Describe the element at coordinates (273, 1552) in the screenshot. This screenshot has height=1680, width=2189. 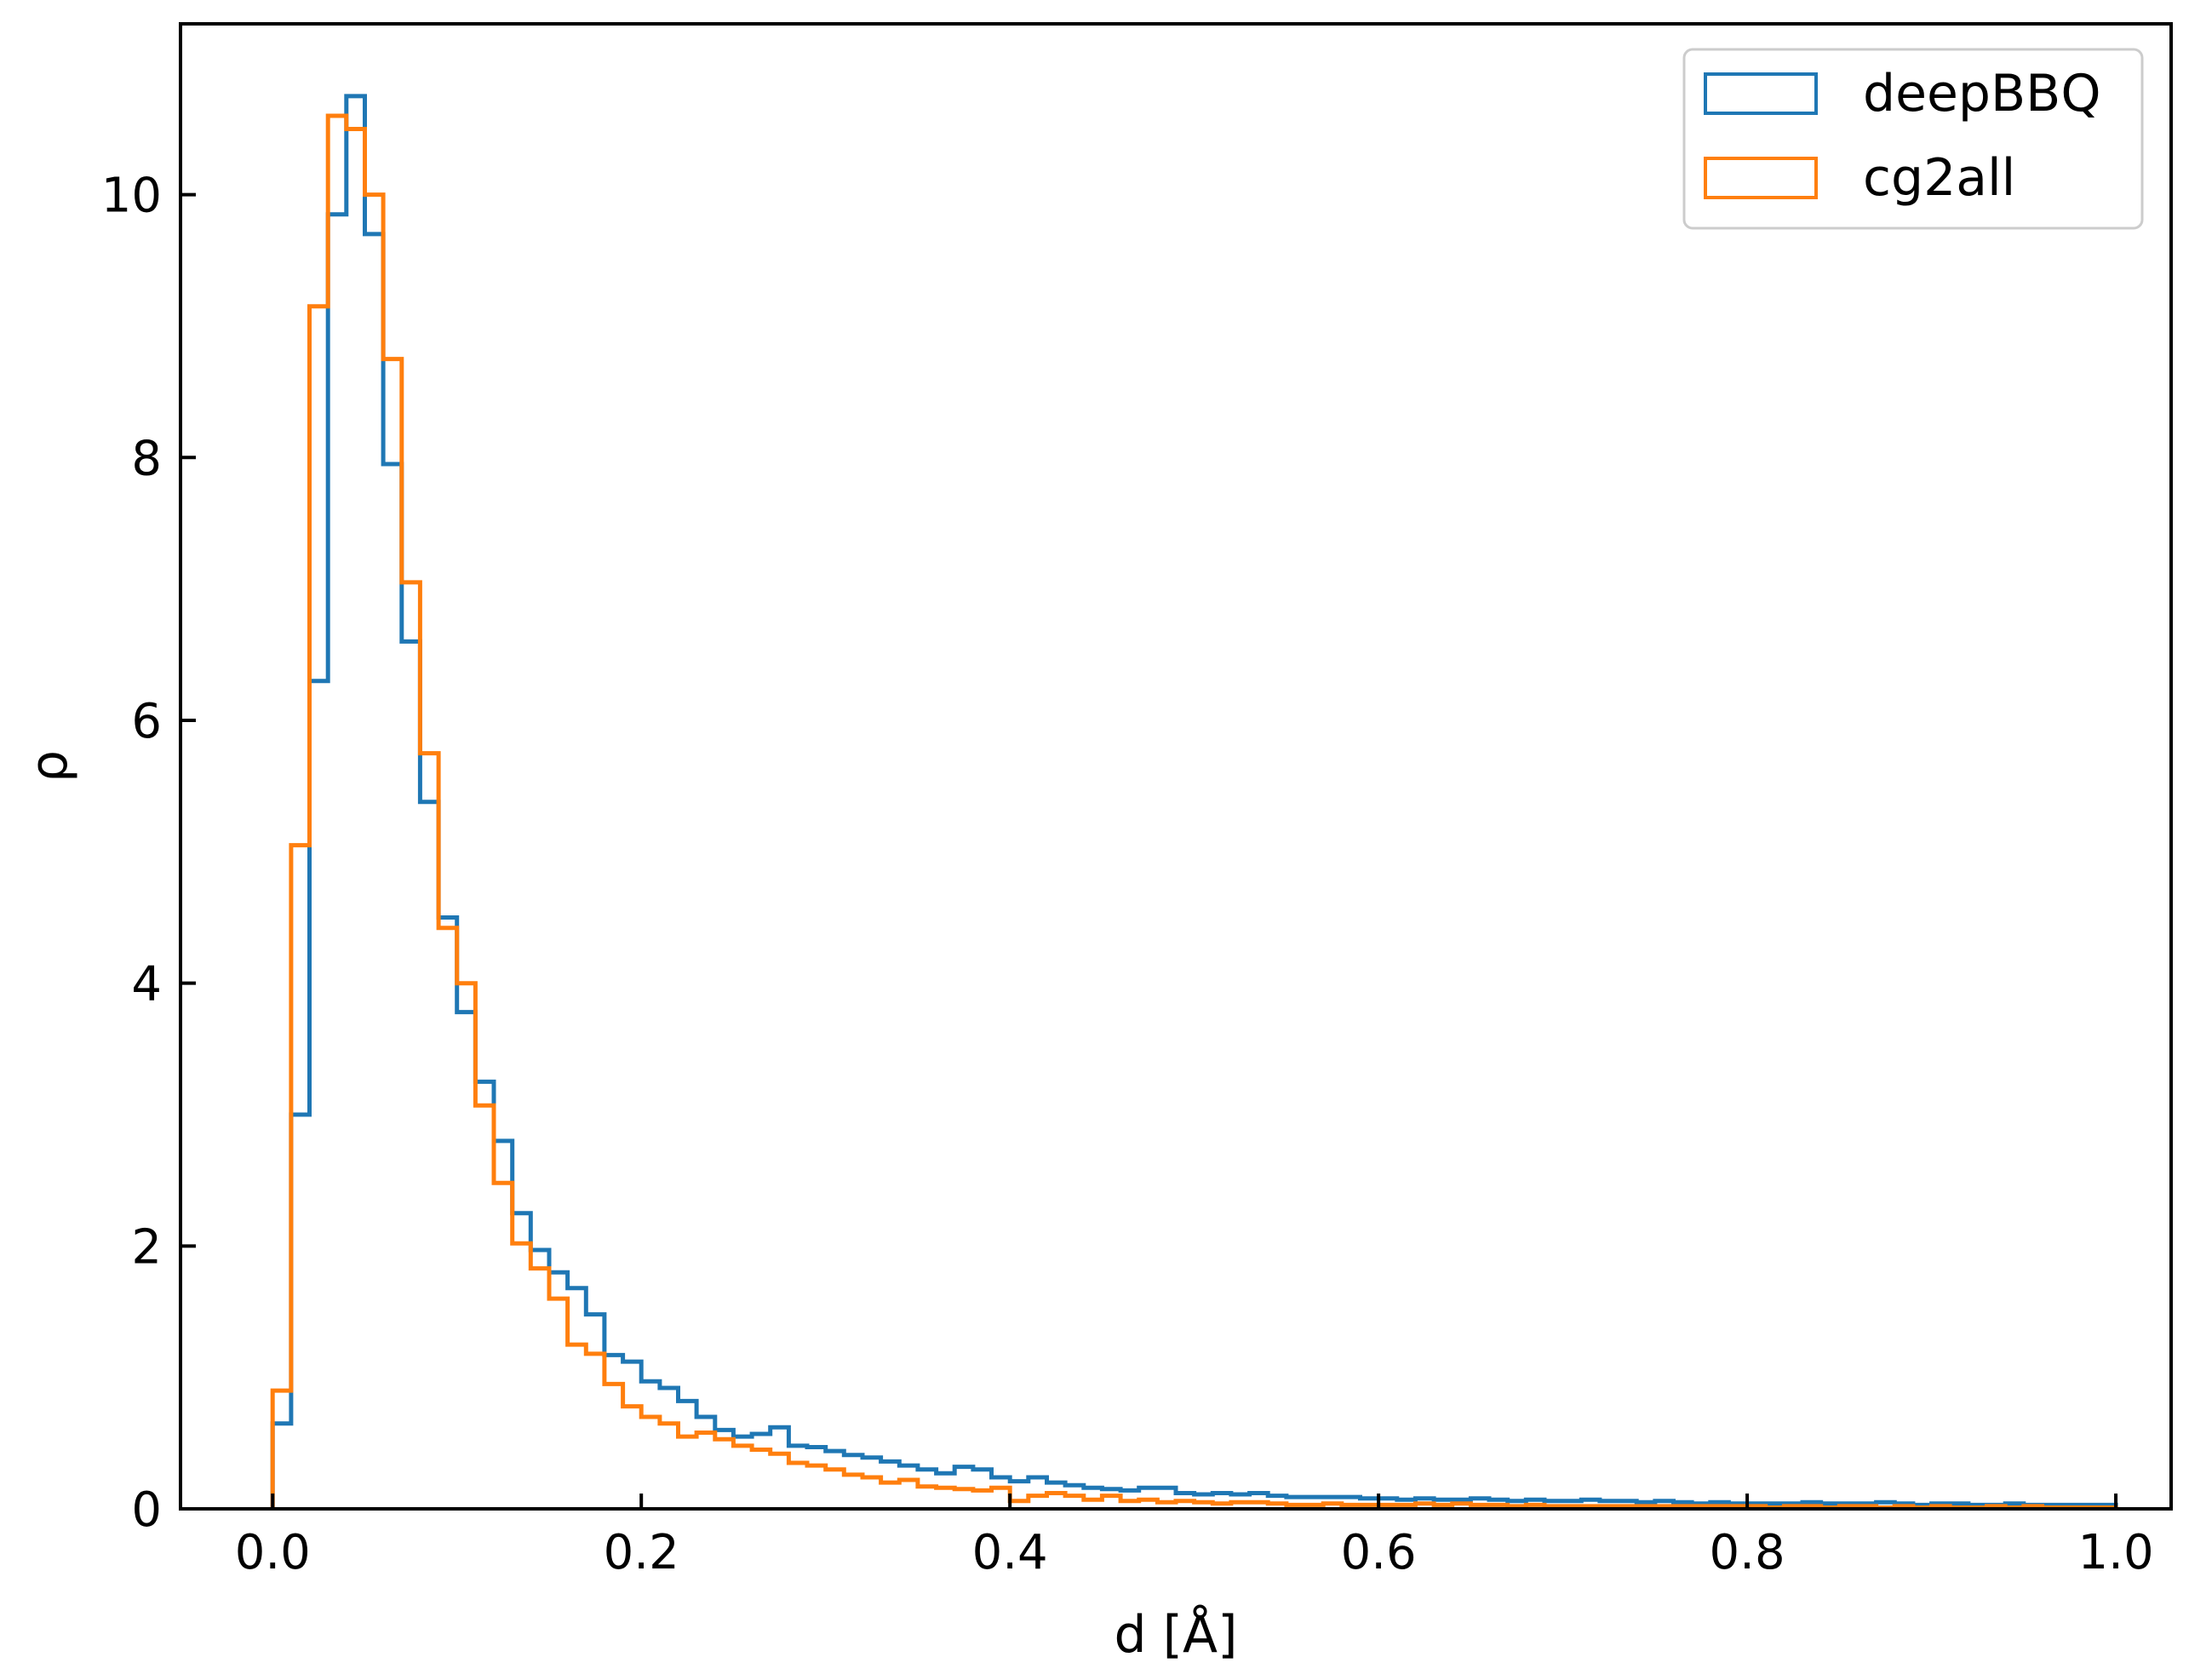
I see `x-tick-label: 0.0` at that location.